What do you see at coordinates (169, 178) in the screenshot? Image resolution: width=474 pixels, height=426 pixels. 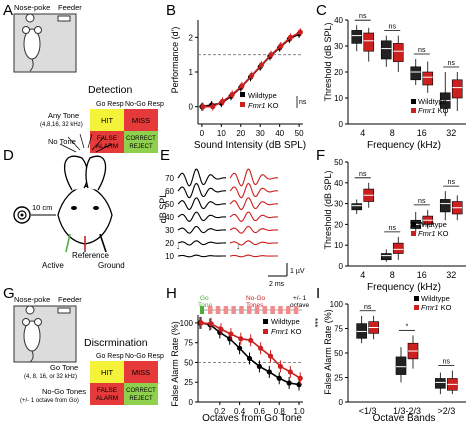 I see `level-label: 70` at bounding box center [169, 178].